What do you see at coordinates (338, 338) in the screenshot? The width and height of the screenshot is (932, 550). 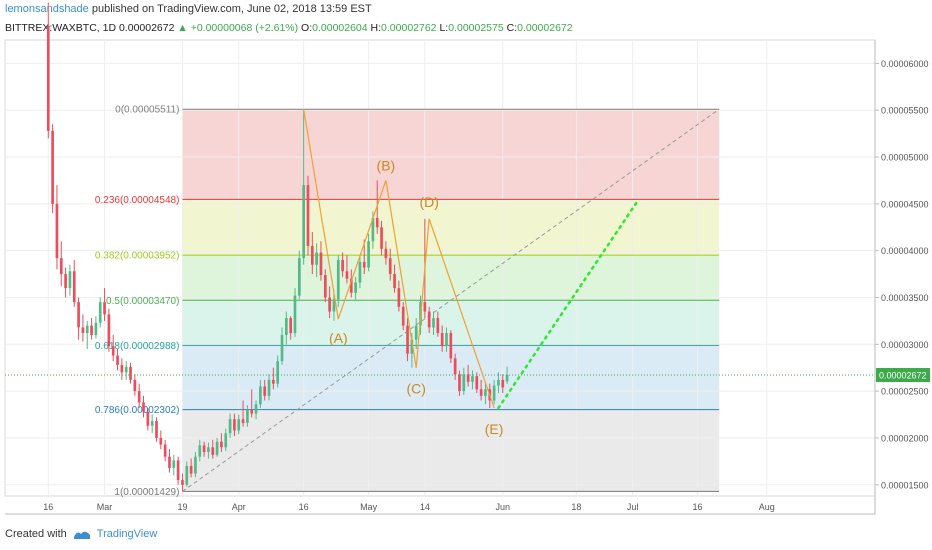 I see `wave-label: (A)` at bounding box center [338, 338].